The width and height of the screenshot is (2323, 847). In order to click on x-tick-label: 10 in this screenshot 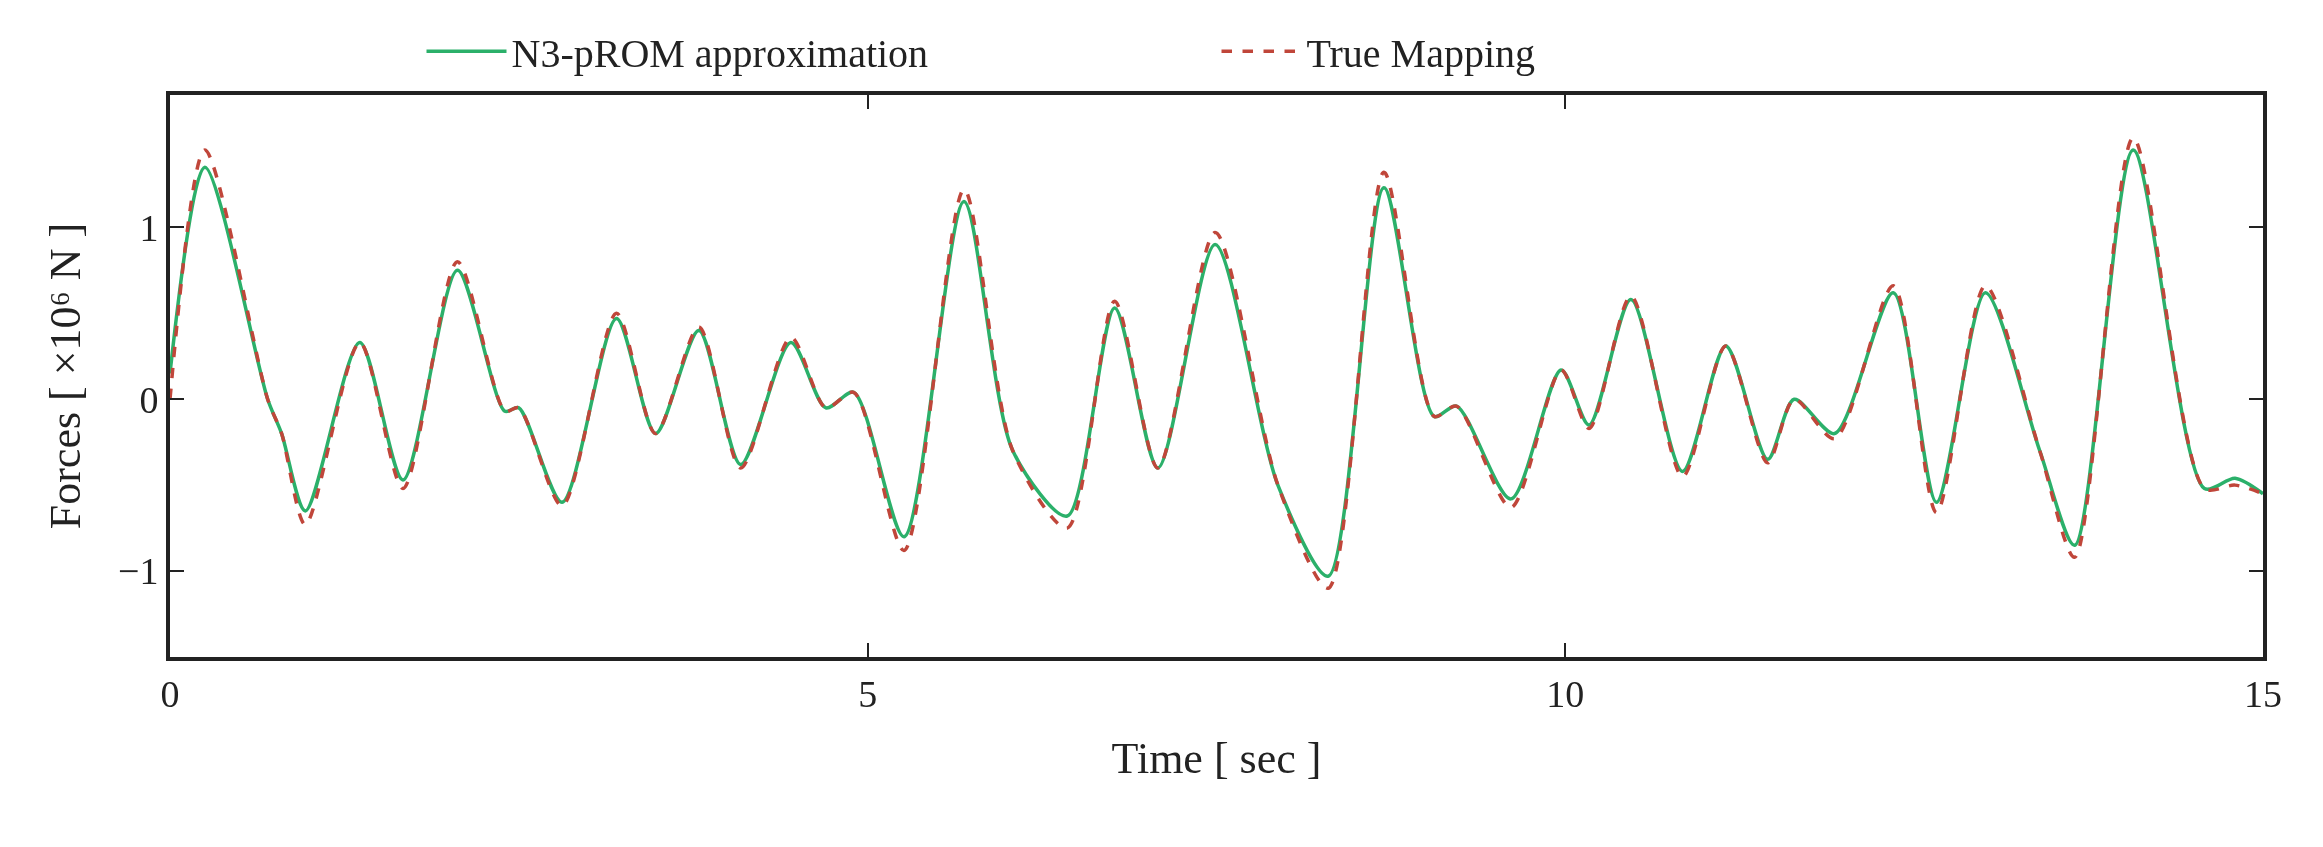, I will do `click(1565, 693)`.